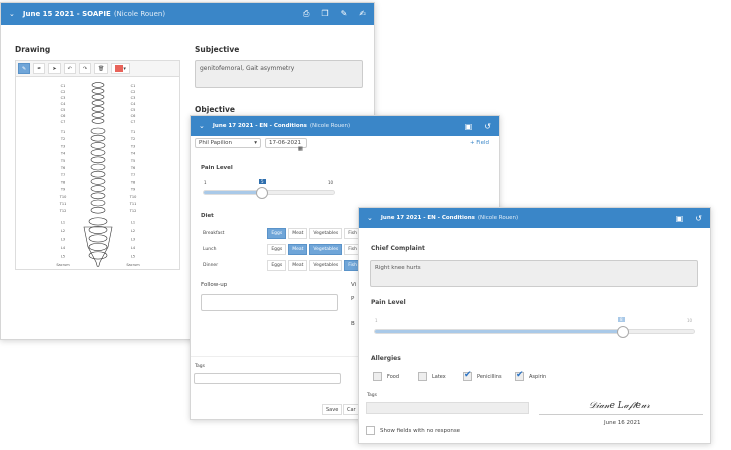  Describe the element at coordinates (101, 68) in the screenshot. I see `trash-icon: 🗑` at that location.